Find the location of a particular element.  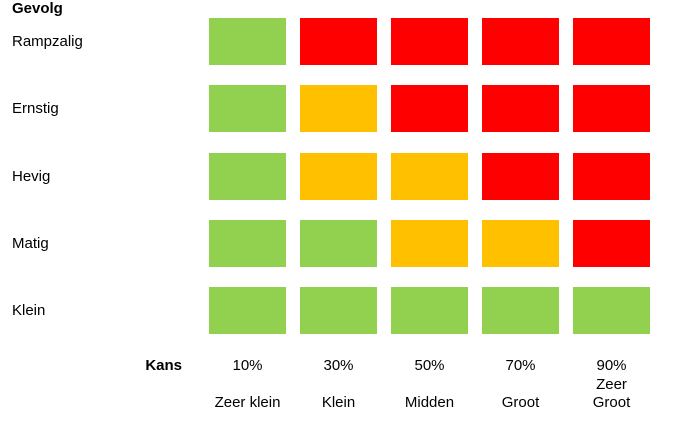

x-tick-label-2: Midden is located at coordinates (429, 402).